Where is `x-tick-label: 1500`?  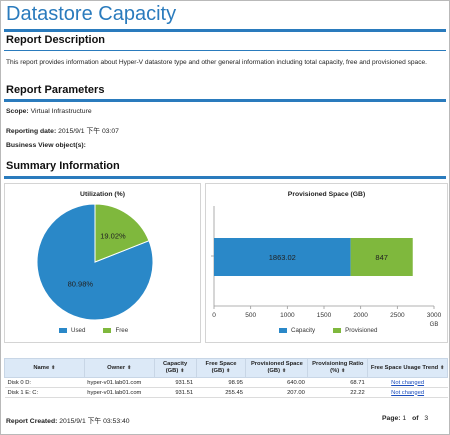 x-tick-label: 1500 is located at coordinates (324, 315).